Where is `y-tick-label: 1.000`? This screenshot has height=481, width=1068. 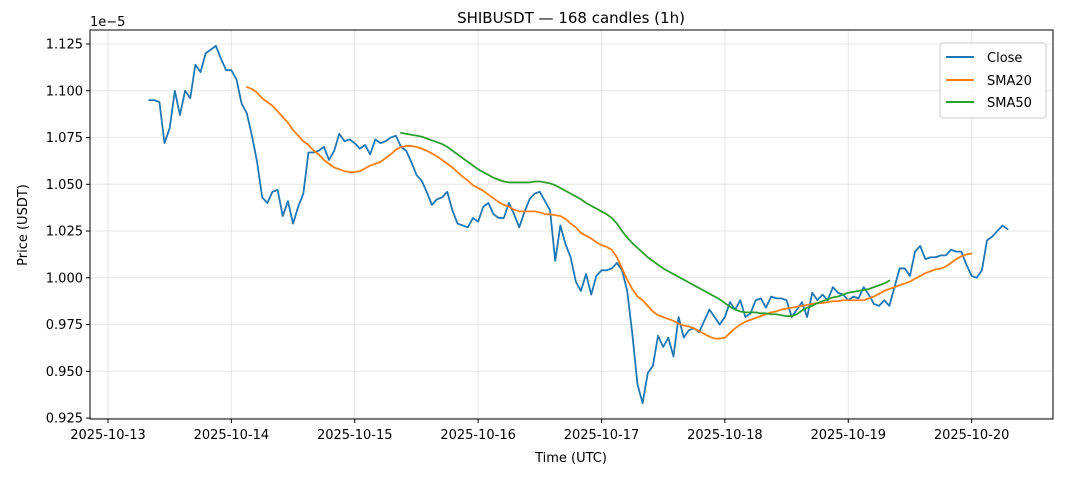
y-tick-label: 1.000 is located at coordinates (64, 278).